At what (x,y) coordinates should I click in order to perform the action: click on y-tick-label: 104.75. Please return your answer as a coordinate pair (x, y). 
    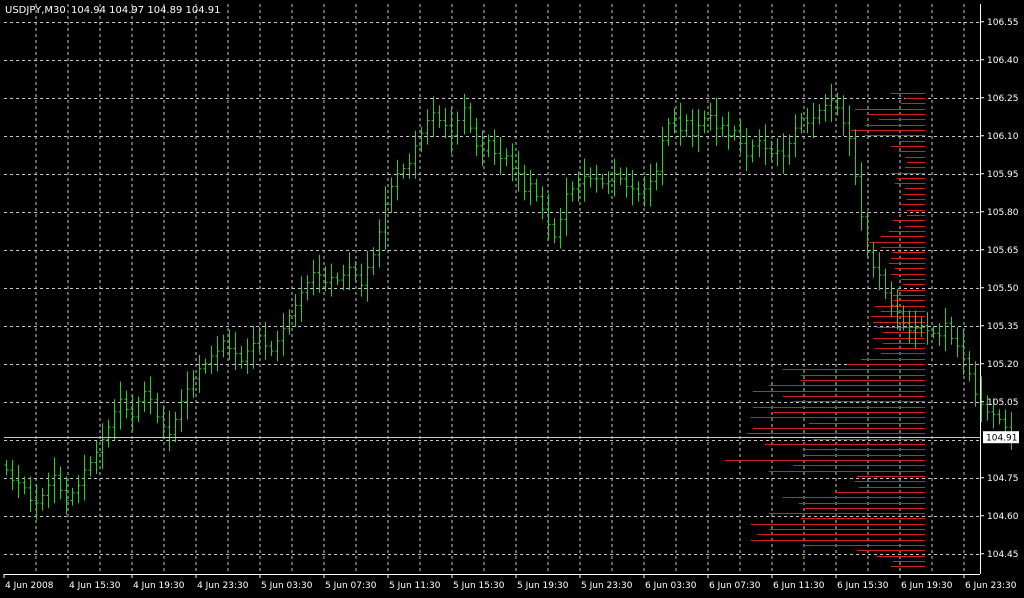
    Looking at the image, I should click on (1003, 479).